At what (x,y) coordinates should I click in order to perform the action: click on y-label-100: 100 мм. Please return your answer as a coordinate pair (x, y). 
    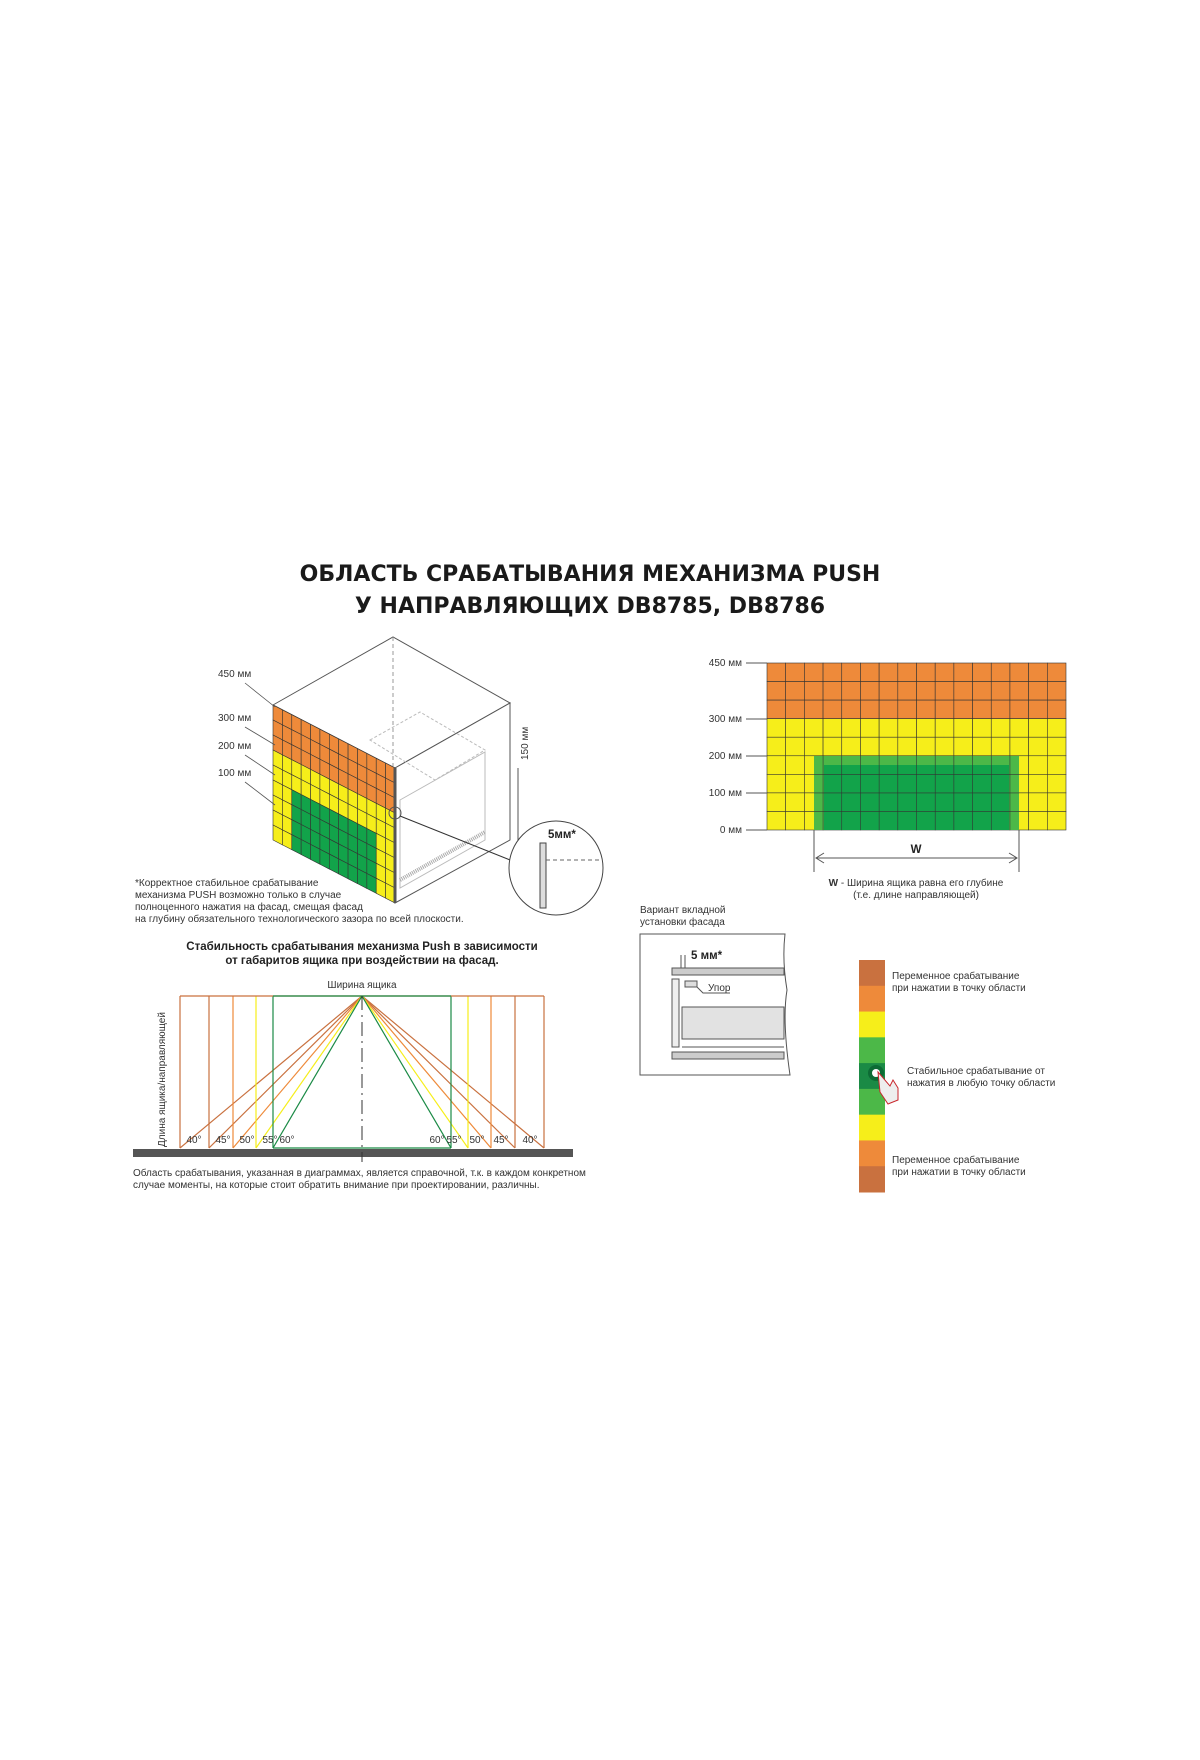
    Looking at the image, I should click on (725, 793).